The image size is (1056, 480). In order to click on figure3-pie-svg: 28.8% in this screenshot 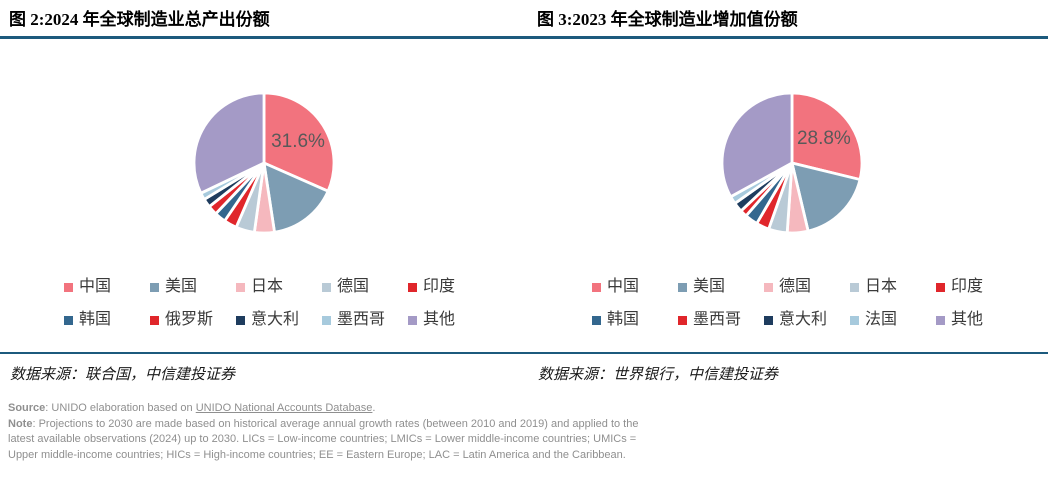, I will do `click(792, 163)`.